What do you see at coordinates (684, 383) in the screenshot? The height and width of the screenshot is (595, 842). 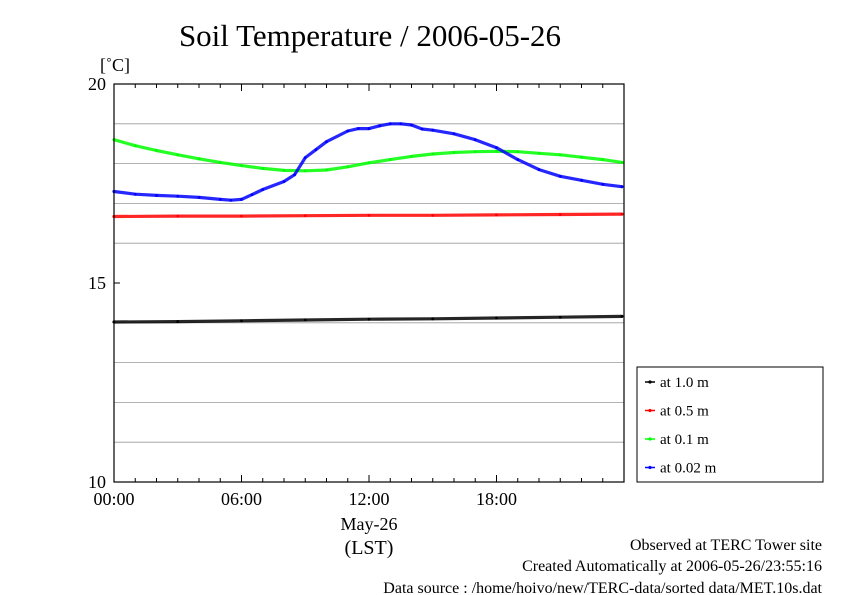 I see `legend-label: at 1.0 m` at bounding box center [684, 383].